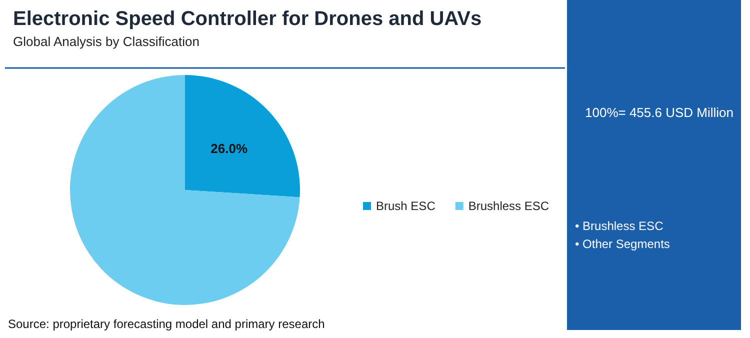 The width and height of the screenshot is (750, 338). I want to click on chart-subtitle: Global Analysis by Classification, so click(106, 41).